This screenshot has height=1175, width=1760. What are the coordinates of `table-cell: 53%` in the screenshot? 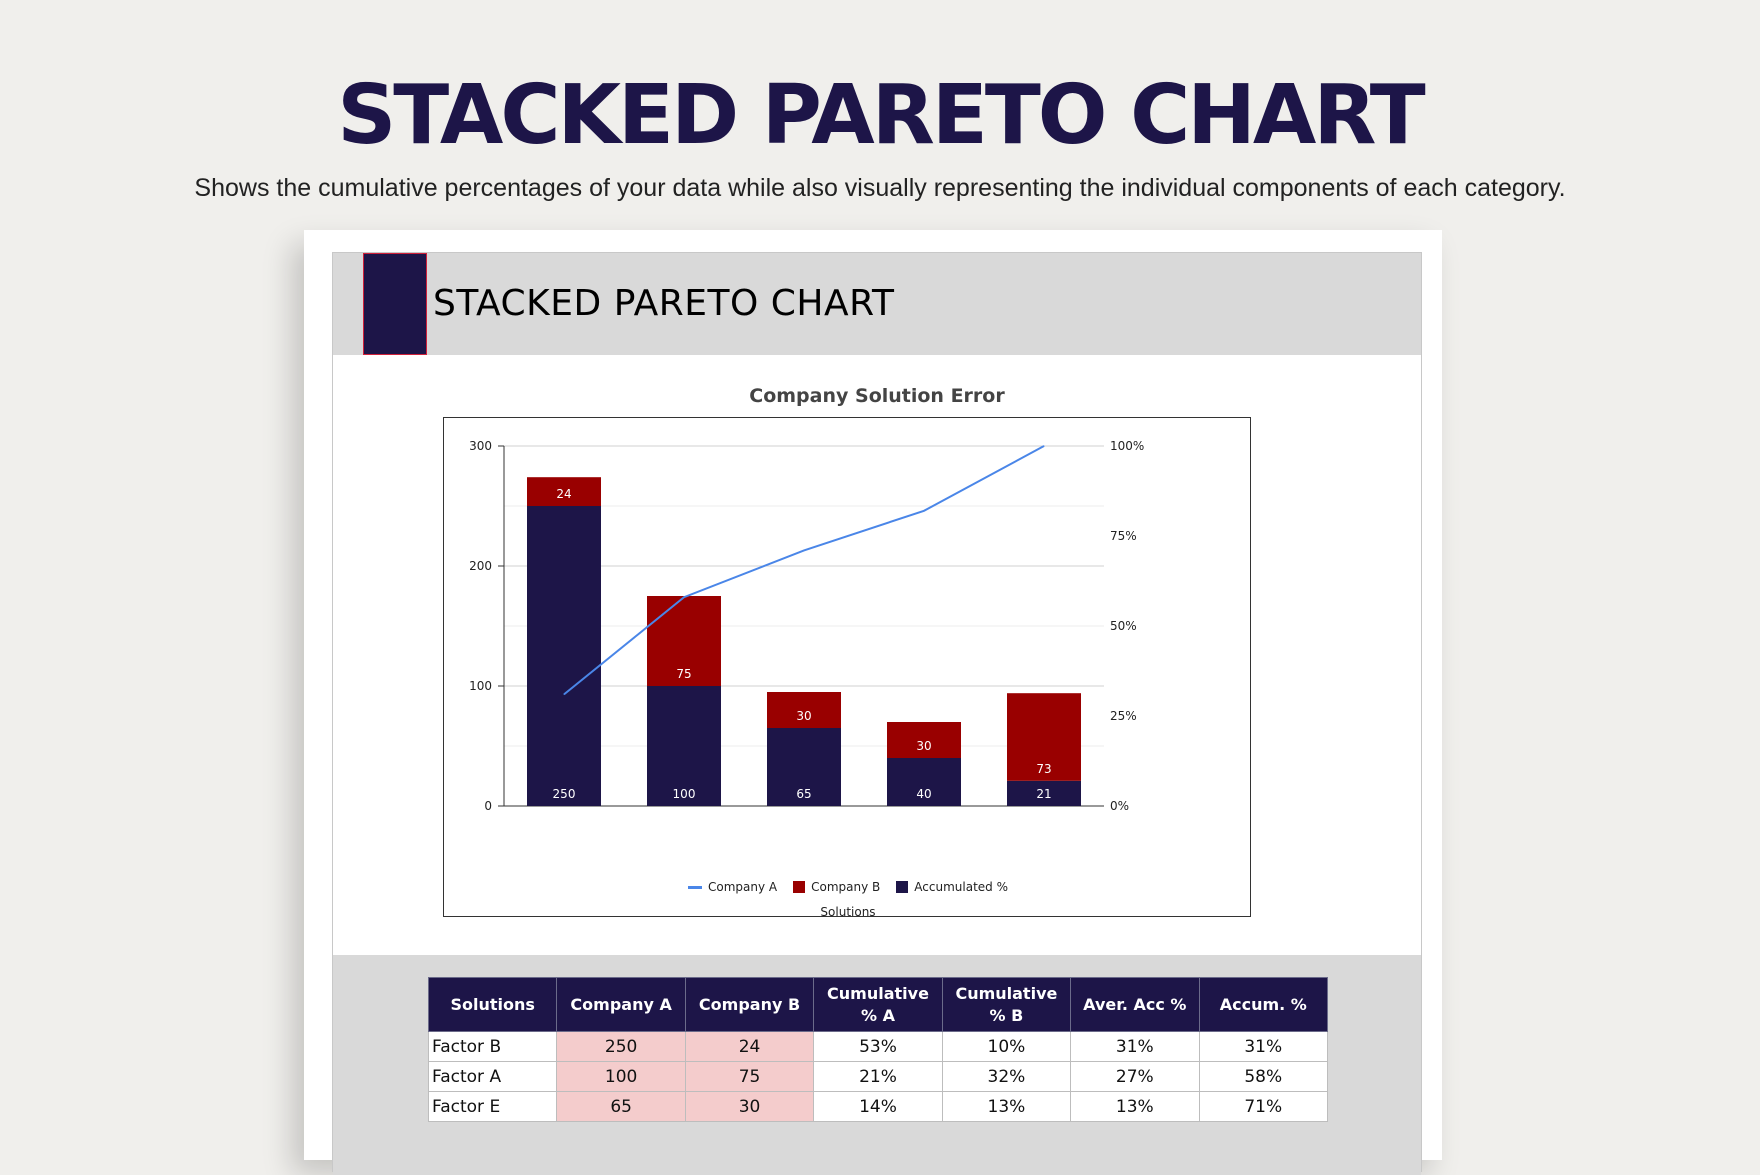 It's located at (878, 1046).